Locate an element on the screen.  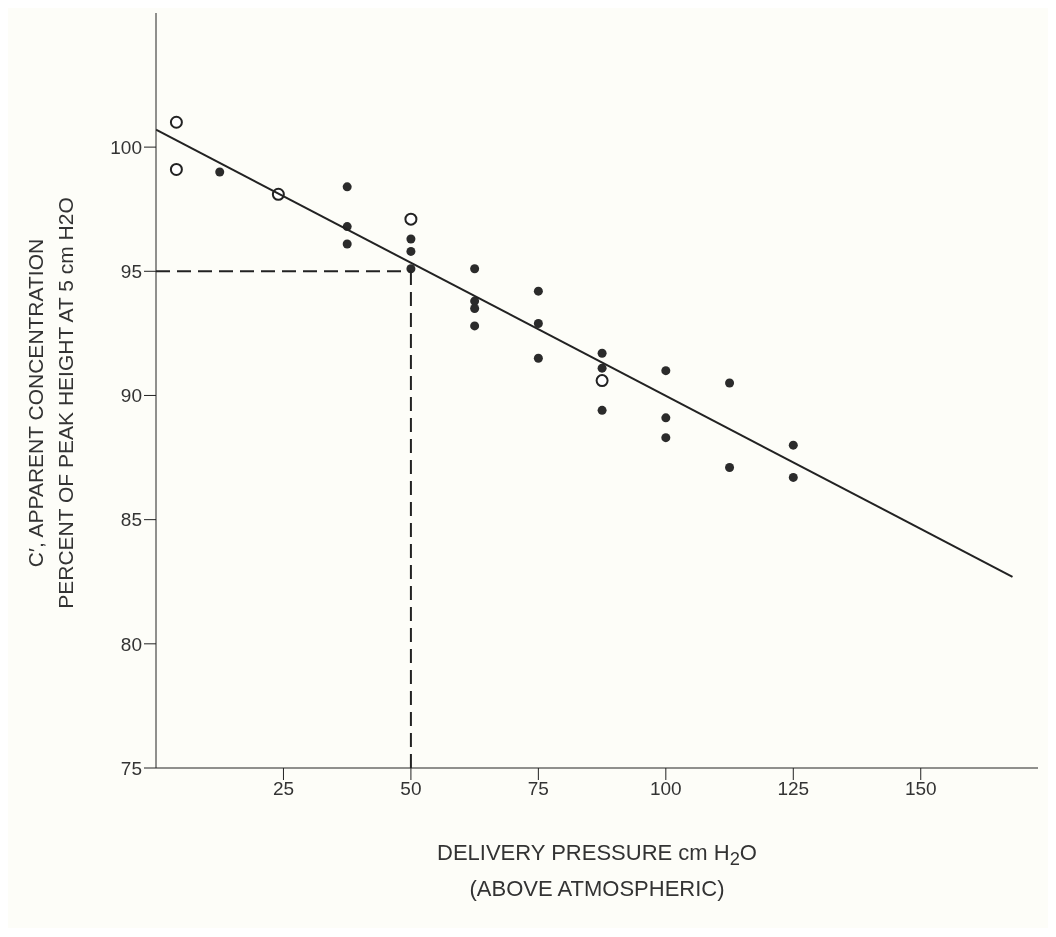
x-tick-label: 50 is located at coordinates (411, 789).